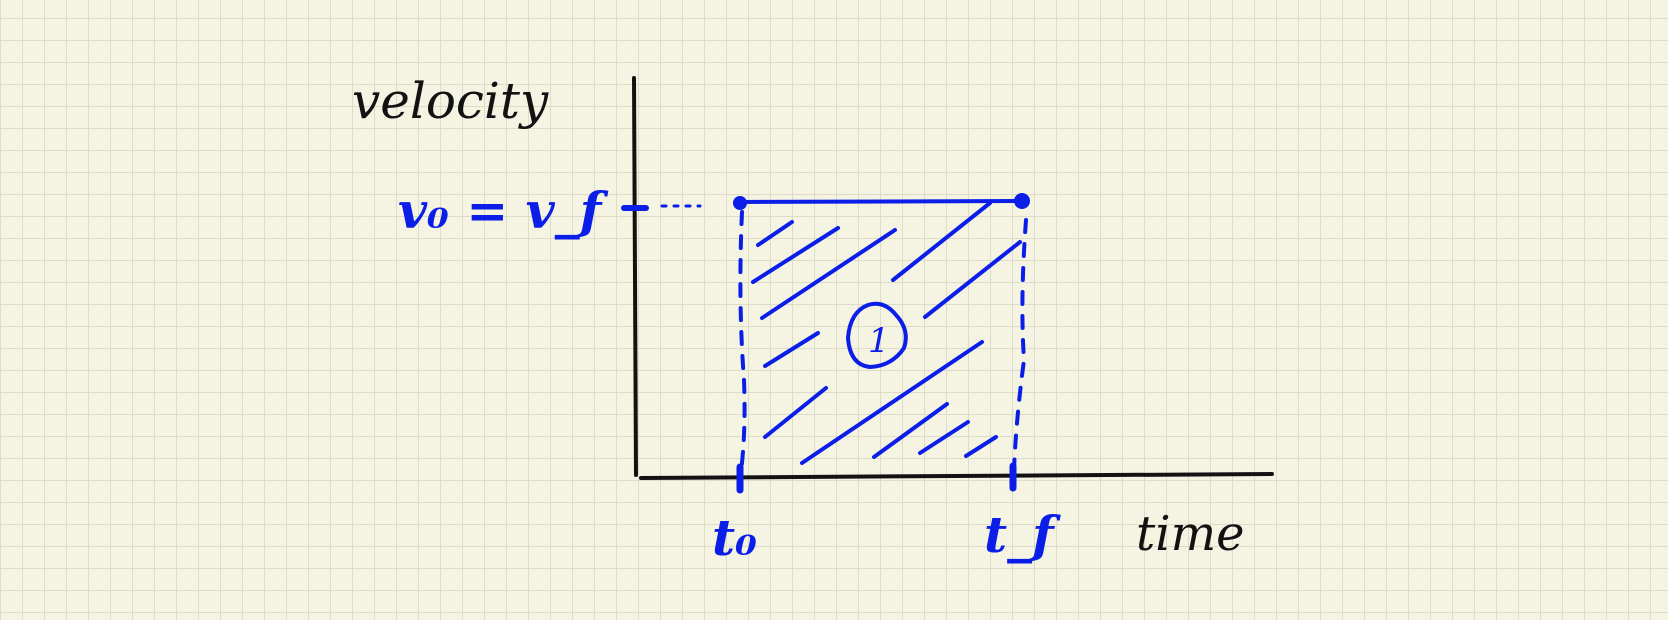 The image size is (1668, 620). What do you see at coordinates (1022, 534) in the screenshot?
I see `t-end-label: t_f` at bounding box center [1022, 534].